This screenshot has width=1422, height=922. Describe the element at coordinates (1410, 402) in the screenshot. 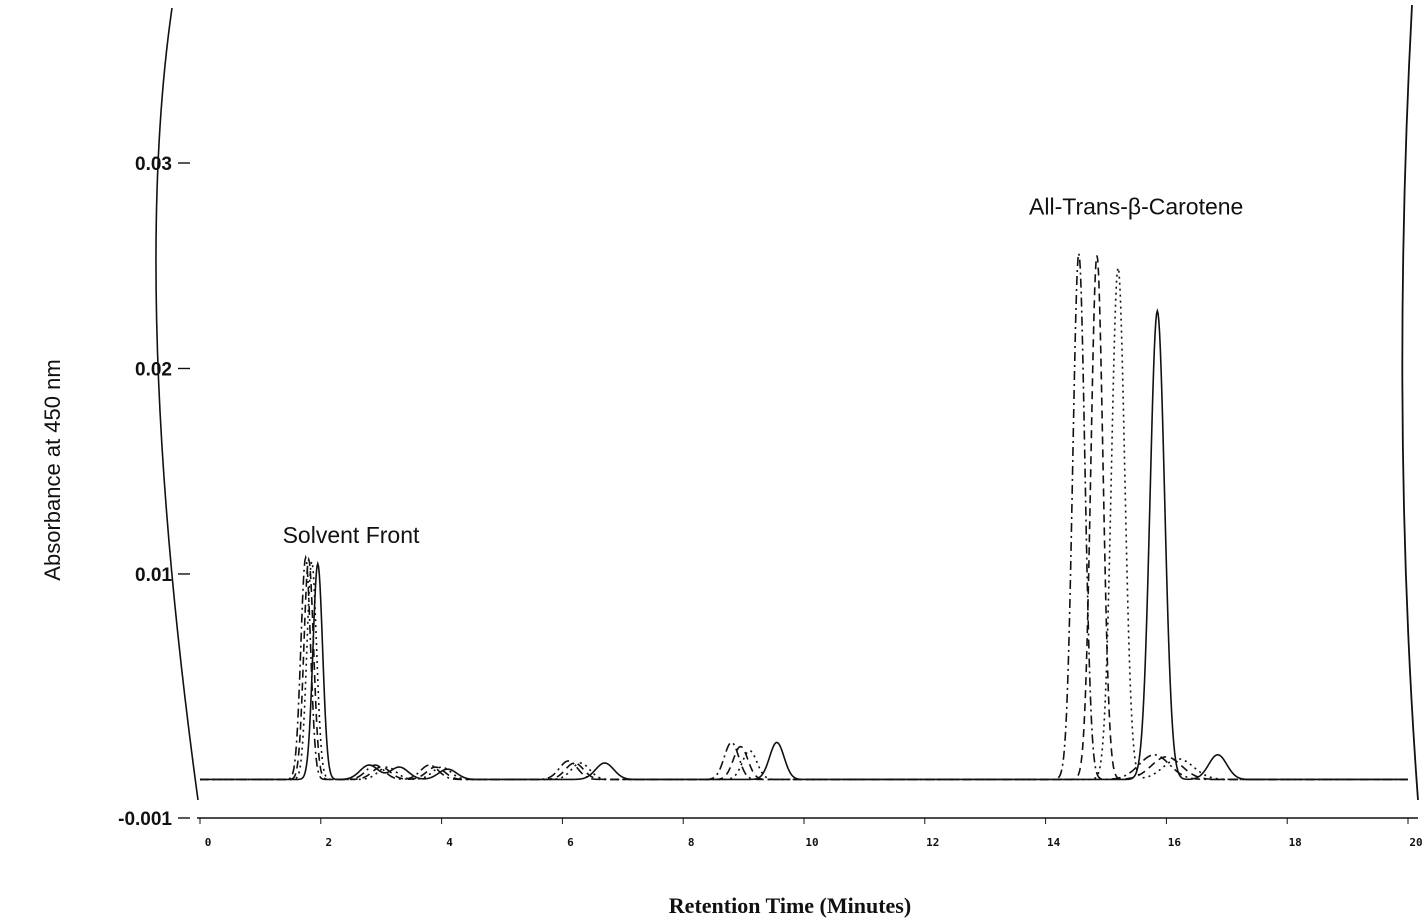

I see `right-border-curve` at that location.